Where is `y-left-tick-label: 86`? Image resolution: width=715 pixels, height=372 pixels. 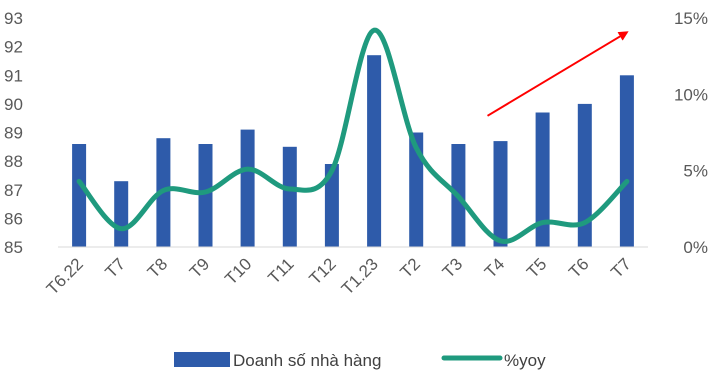
y-left-tick-label: 86 is located at coordinates (13, 218).